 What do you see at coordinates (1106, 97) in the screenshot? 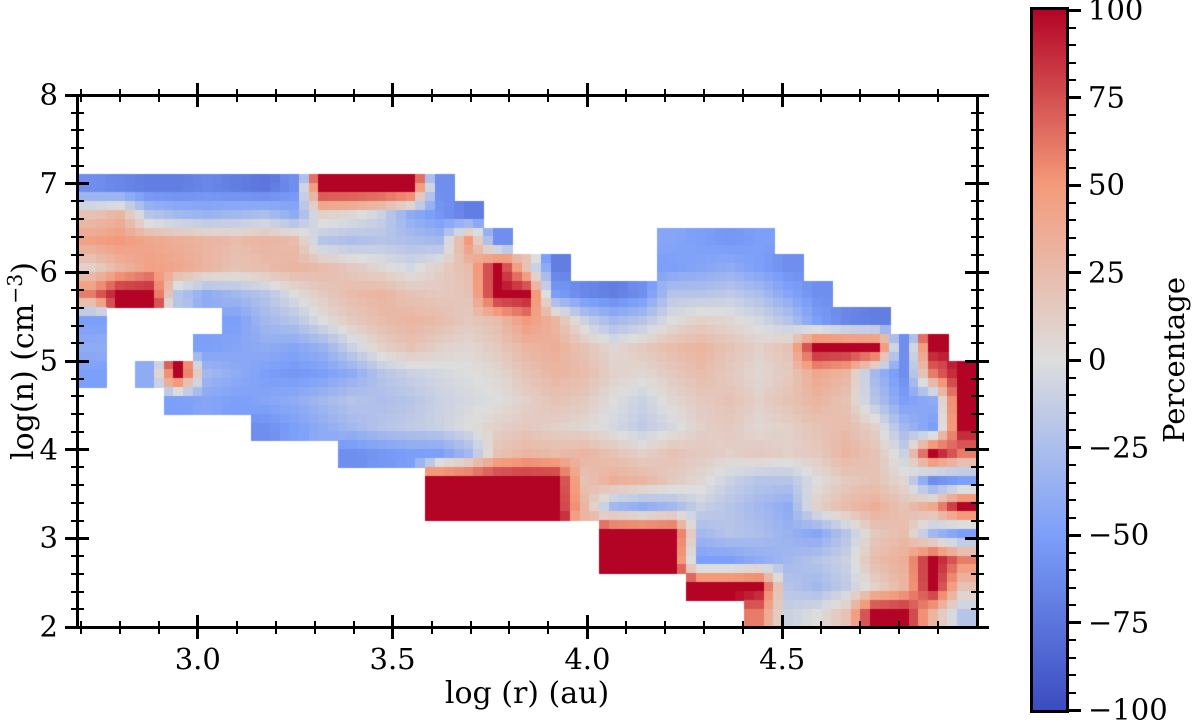
I see `colorbar-tick-label: 75` at bounding box center [1106, 97].